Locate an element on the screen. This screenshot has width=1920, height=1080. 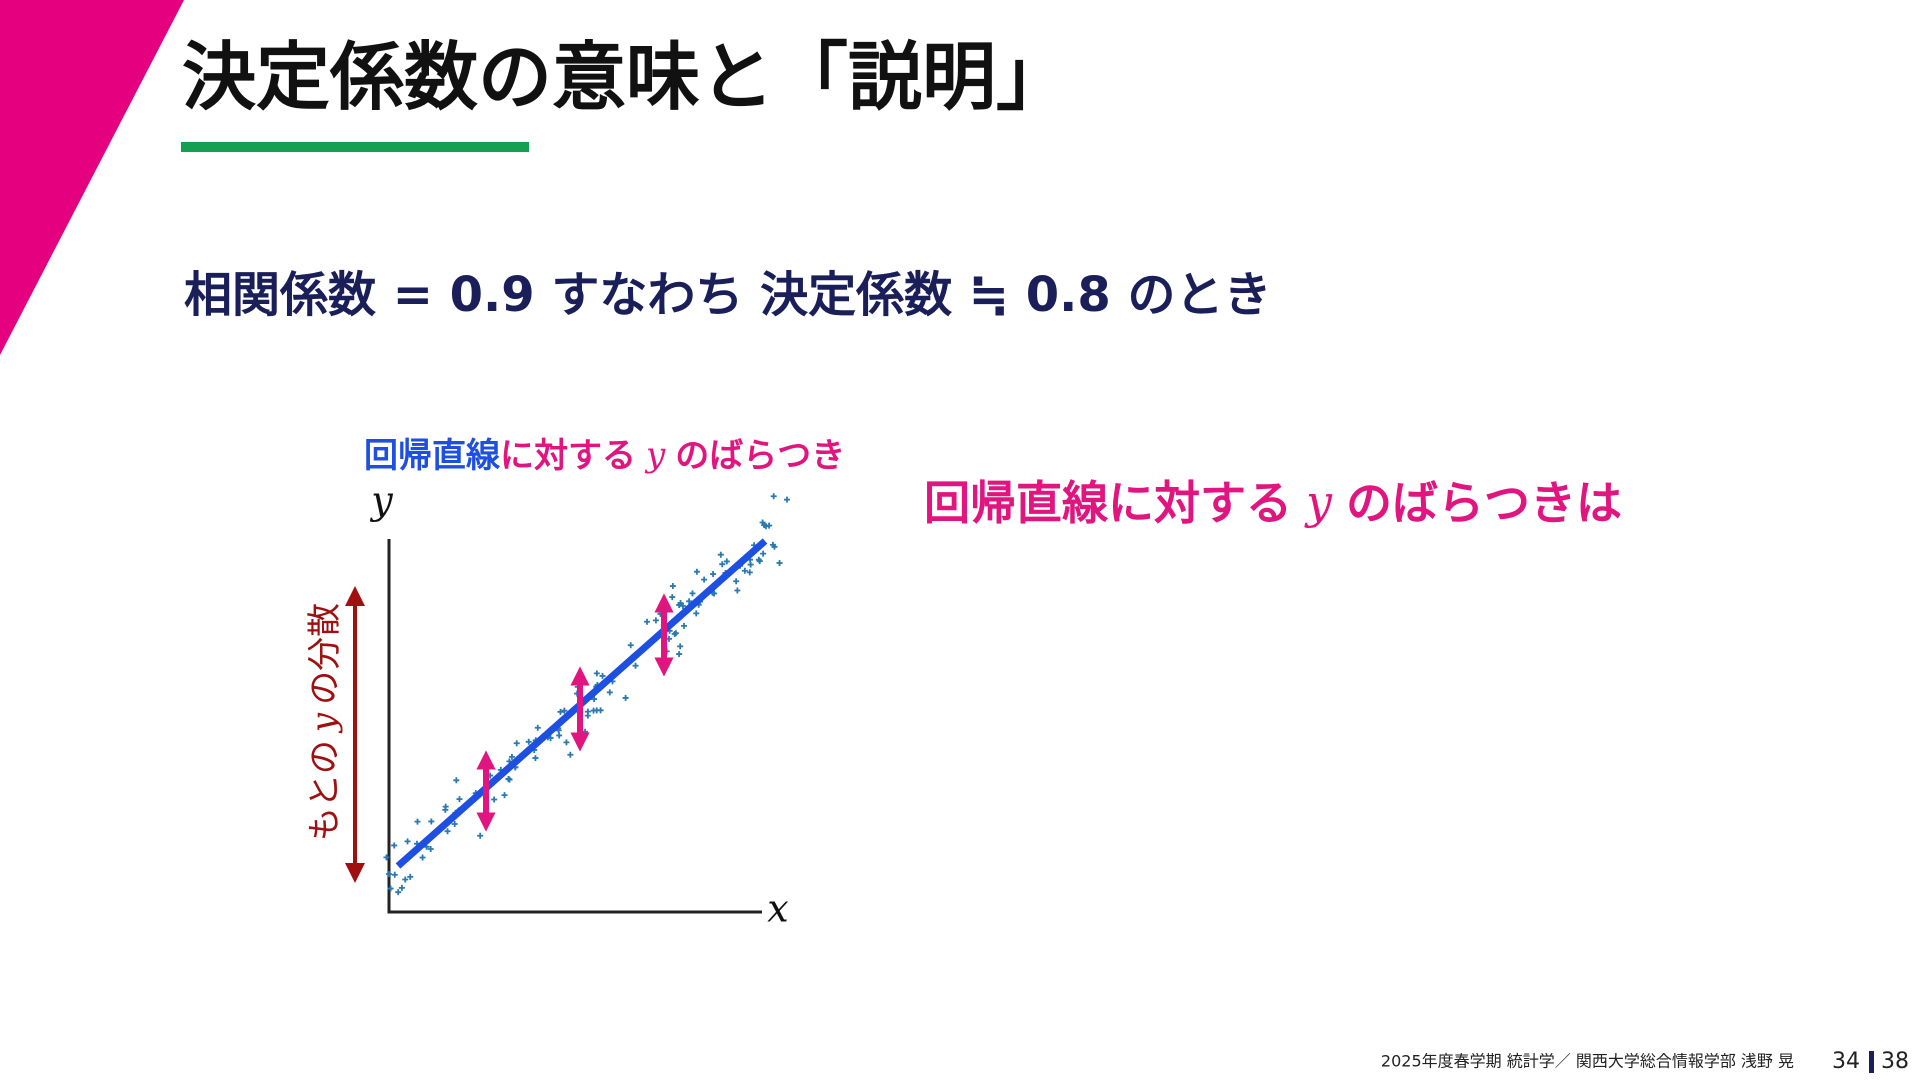
corner-accent is located at coordinates (92, 177).